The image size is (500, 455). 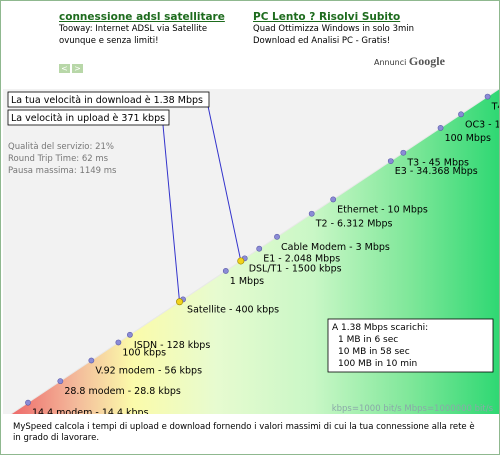 What do you see at coordinates (482, 124) in the screenshot?
I see `speed-point-label: OC3 - 155 Mbps` at bounding box center [482, 124].